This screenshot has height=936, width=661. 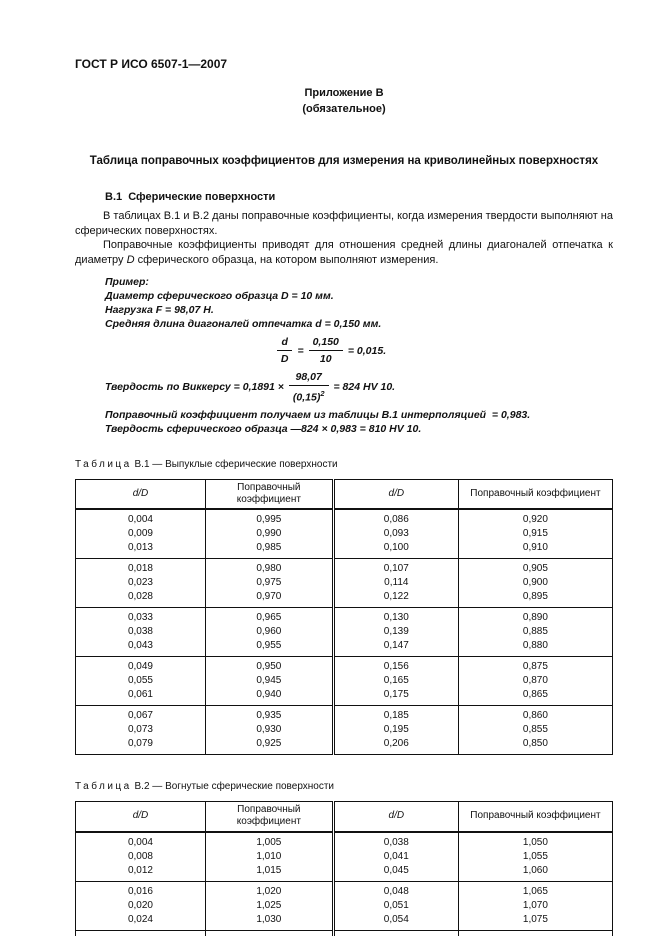 I want to click on table-cell: 0,048, so click(x=395, y=890).